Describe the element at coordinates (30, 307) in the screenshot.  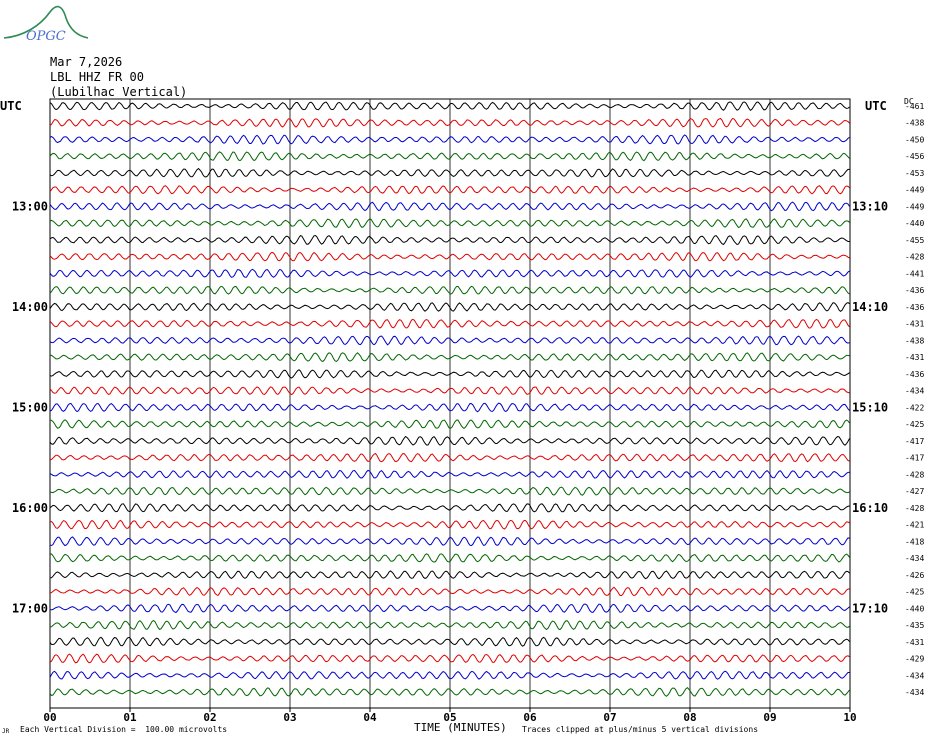
I see `time-label-left: 14:00` at that location.